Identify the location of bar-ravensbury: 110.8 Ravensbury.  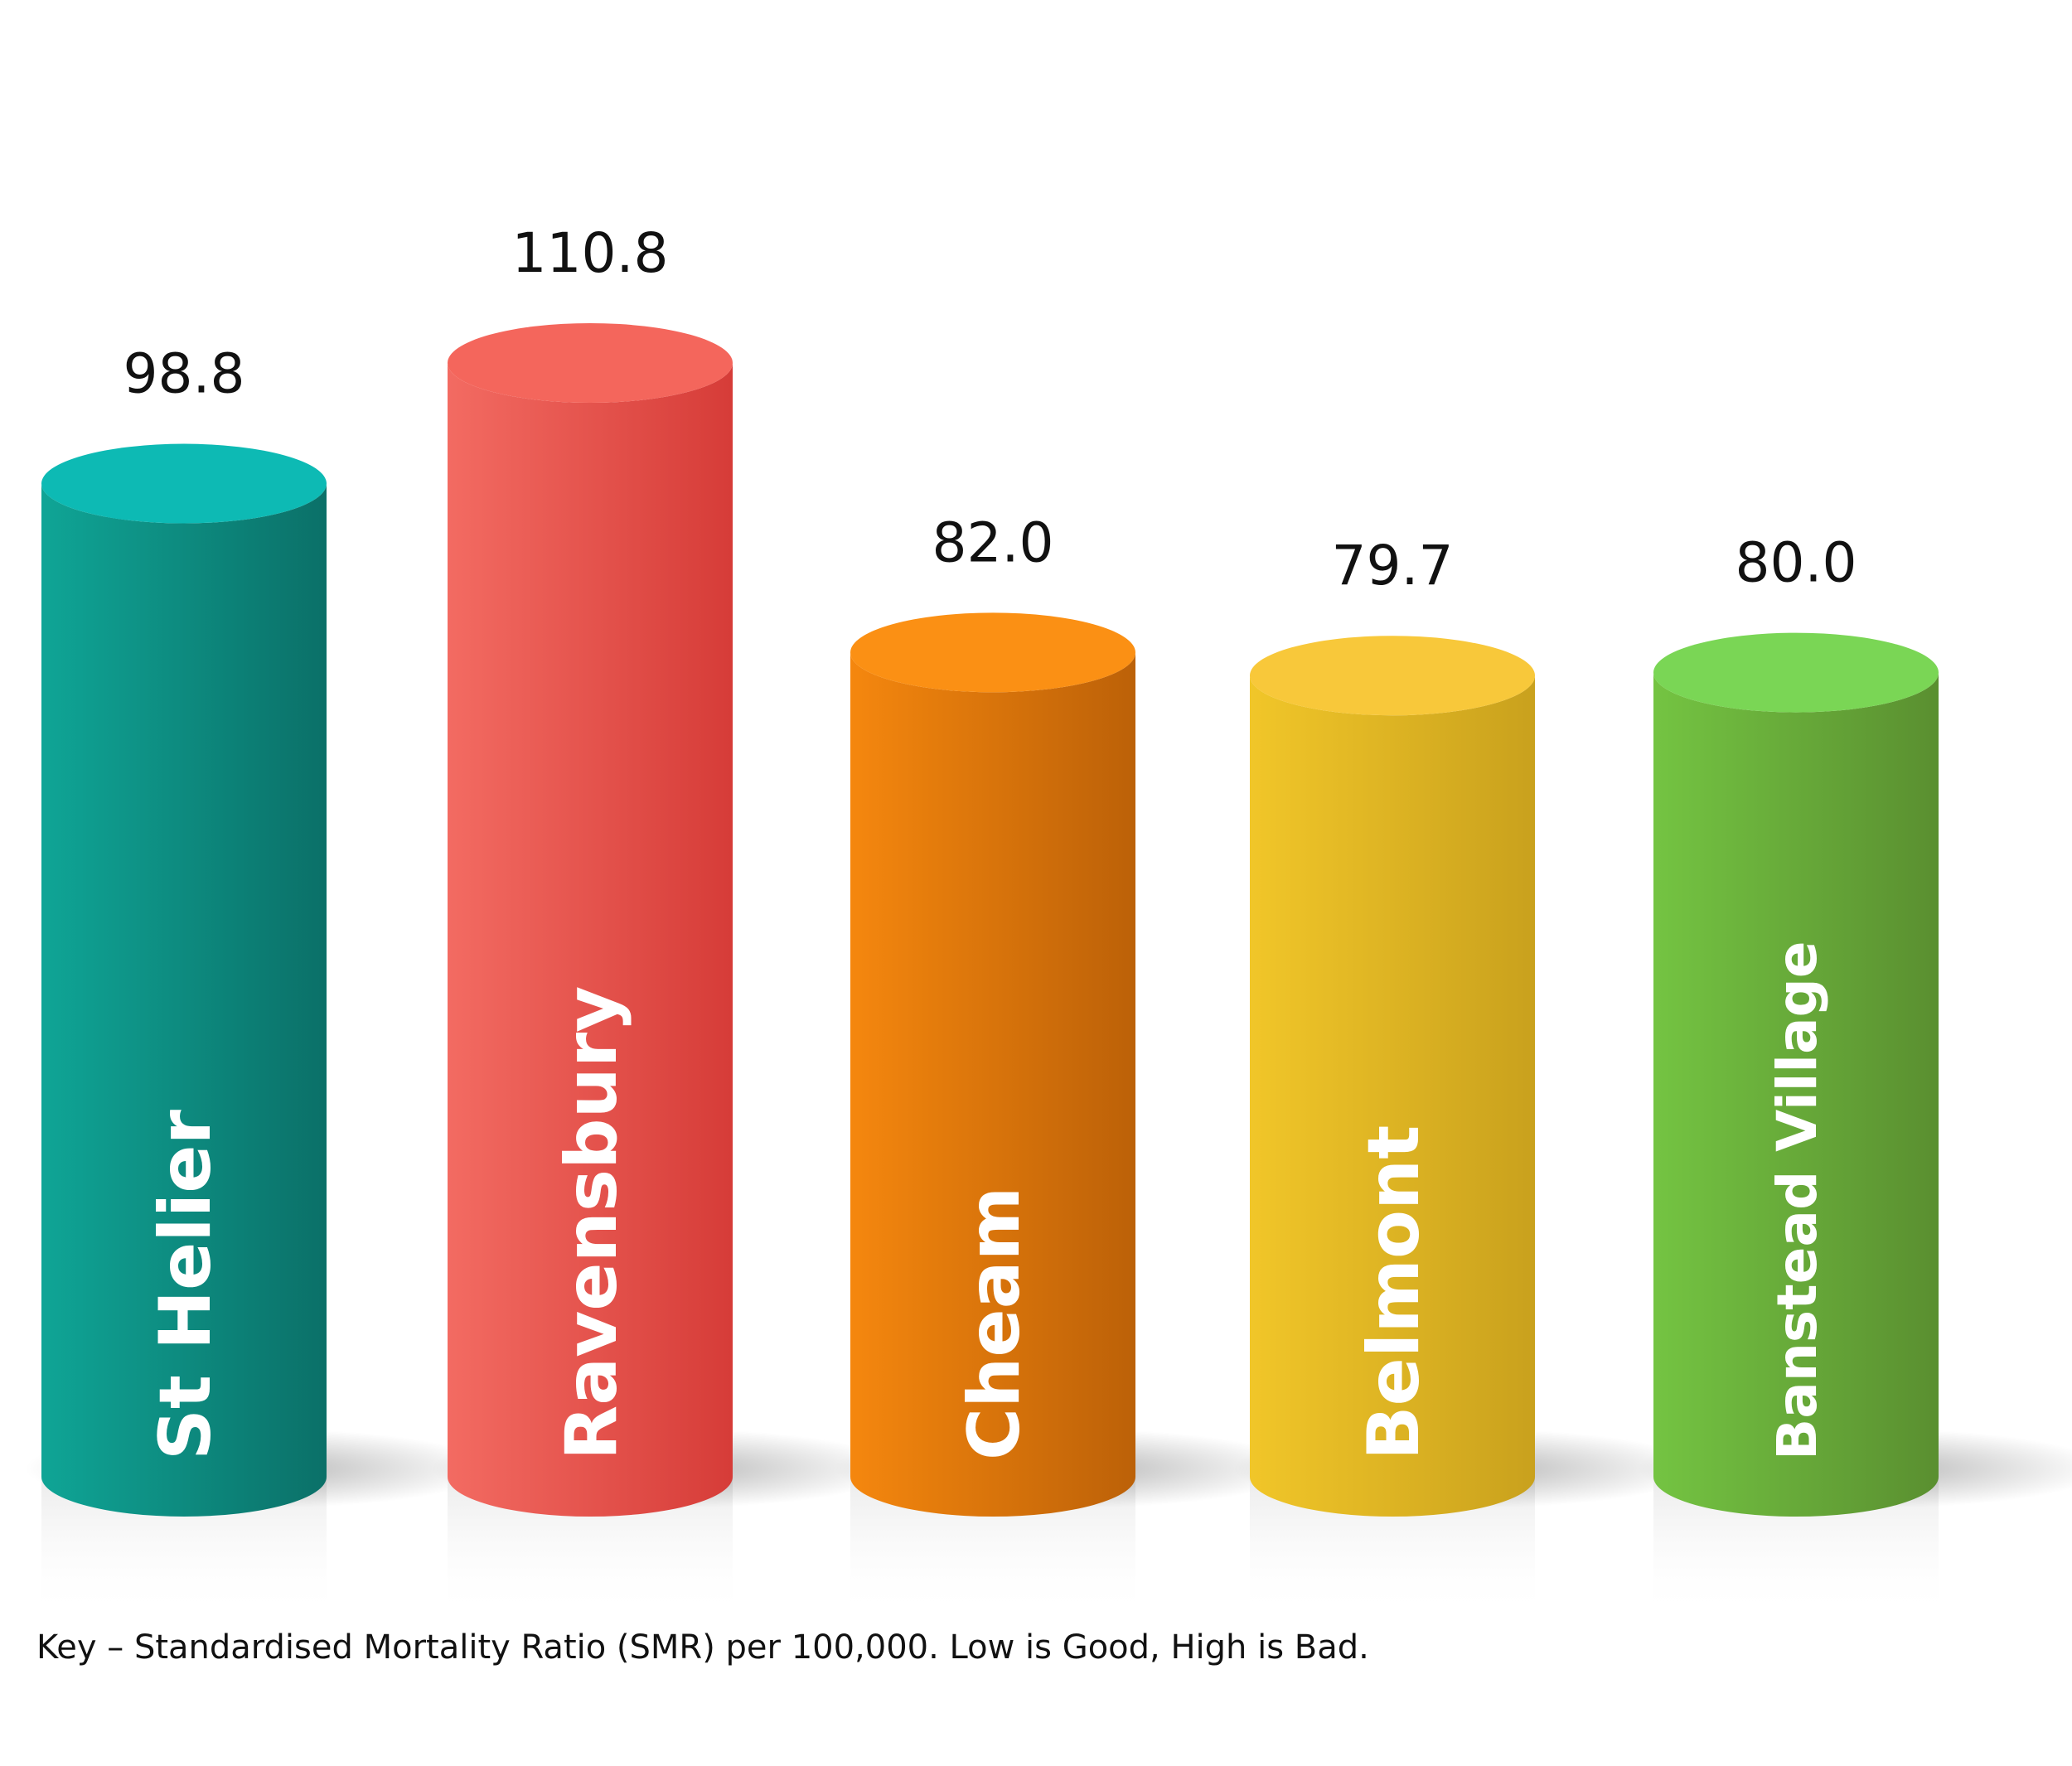
(590, 869).